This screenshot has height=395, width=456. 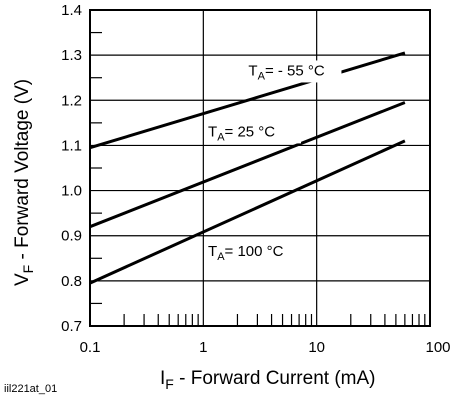 What do you see at coordinates (71, 55) in the screenshot?
I see `y-tick-label: 1.3` at bounding box center [71, 55].